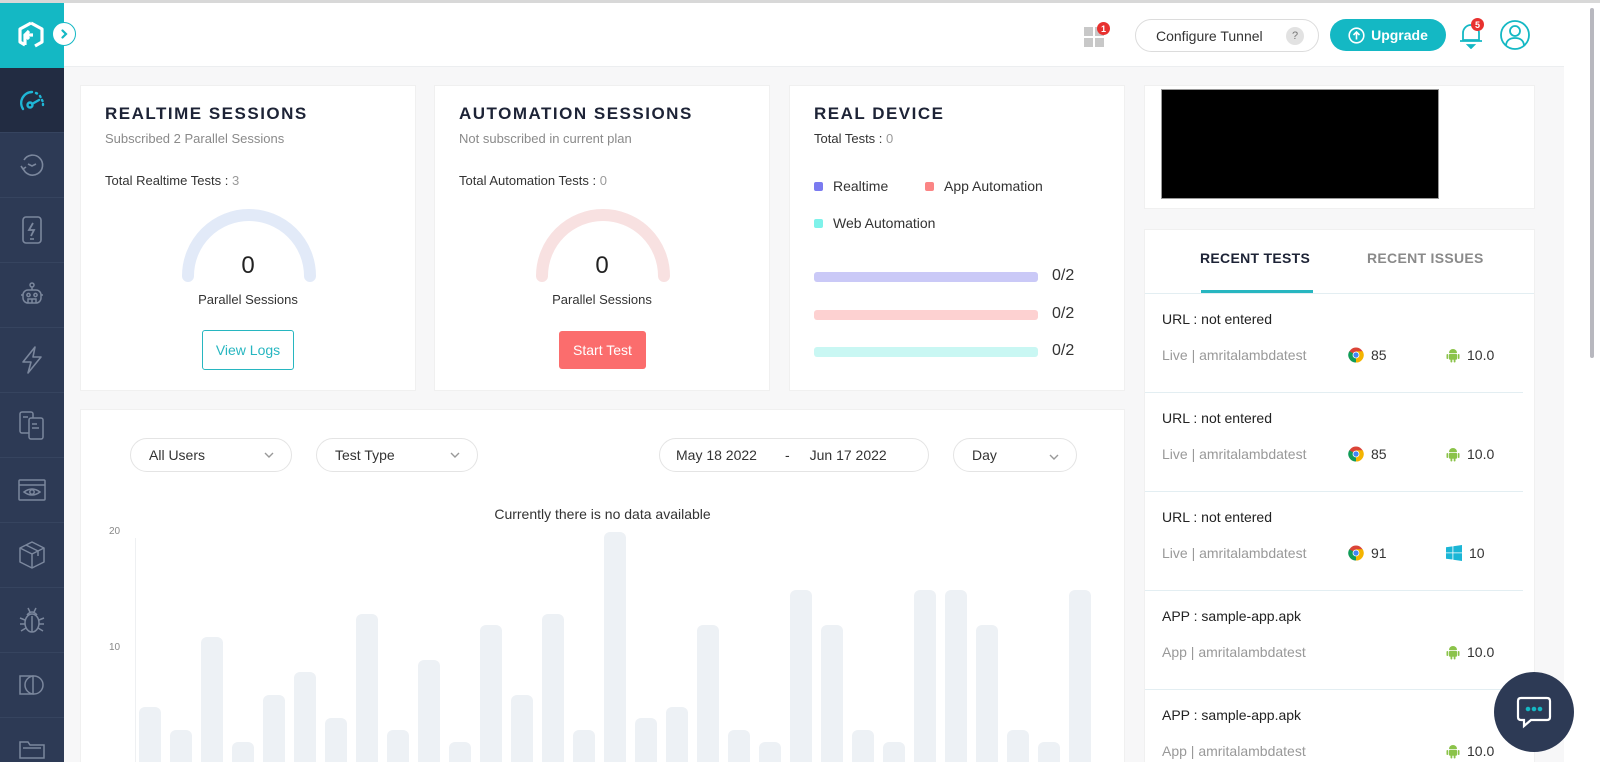 Image resolution: width=1600 pixels, height=762 pixels. Describe the element at coordinates (32, 685) in the screenshot. I see `sidebar-item-smart-ui` at that location.